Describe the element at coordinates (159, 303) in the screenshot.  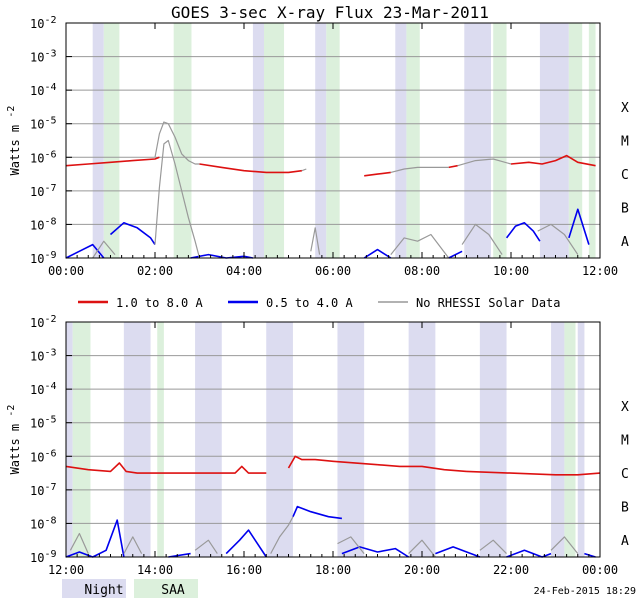
I see `legend-long-label: 1.0 to 8.0 A` at that location.